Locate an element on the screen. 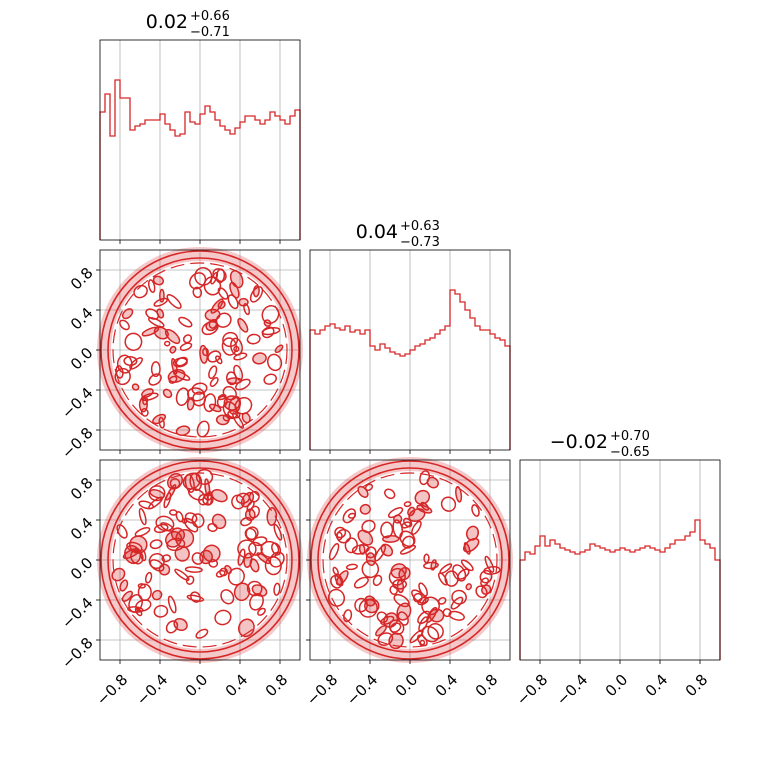 This screenshot has width=760, height=760. histogram-title-1: 0.02 +0.66−0.71 is located at coordinates (188, 24).